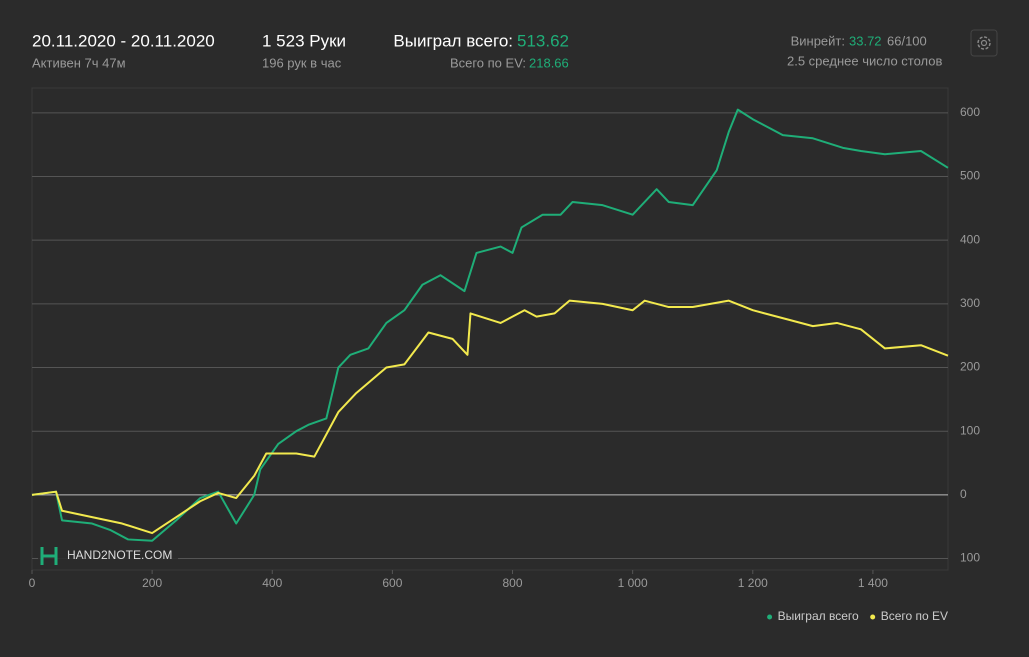 The height and width of the screenshot is (657, 1029). What do you see at coordinates (304, 40) in the screenshot?
I see `hands: 1 523 Руки` at bounding box center [304, 40].